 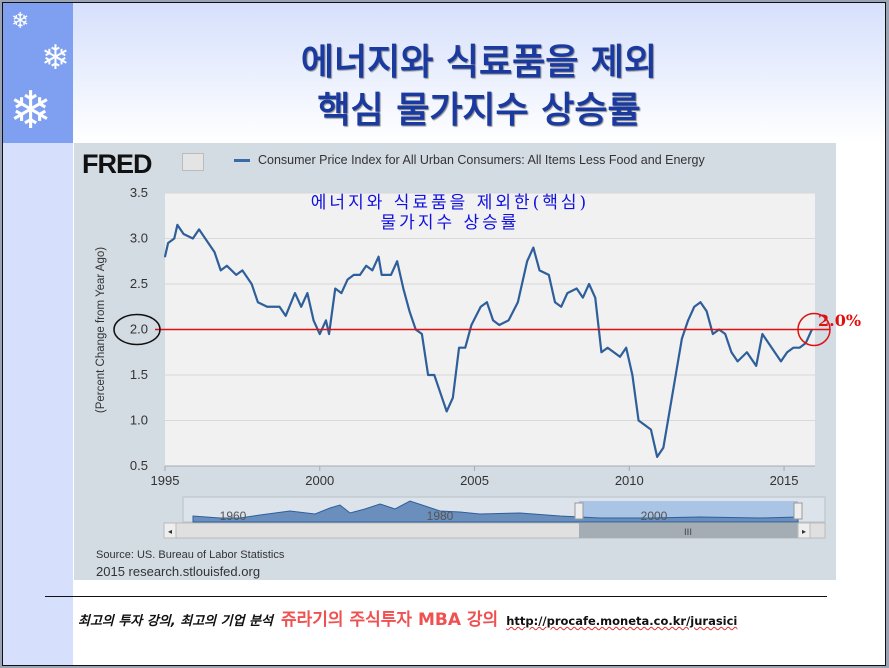 I want to click on y-tick-label: 3.0, so click(x=139, y=238).